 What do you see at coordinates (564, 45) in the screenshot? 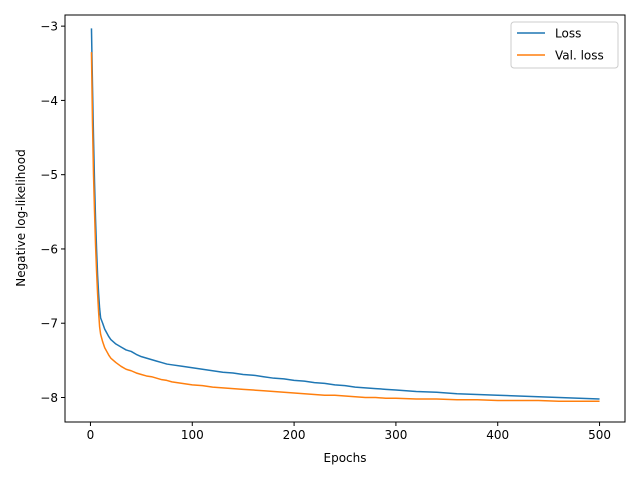
I see `legend: Loss Val. loss` at bounding box center [564, 45].